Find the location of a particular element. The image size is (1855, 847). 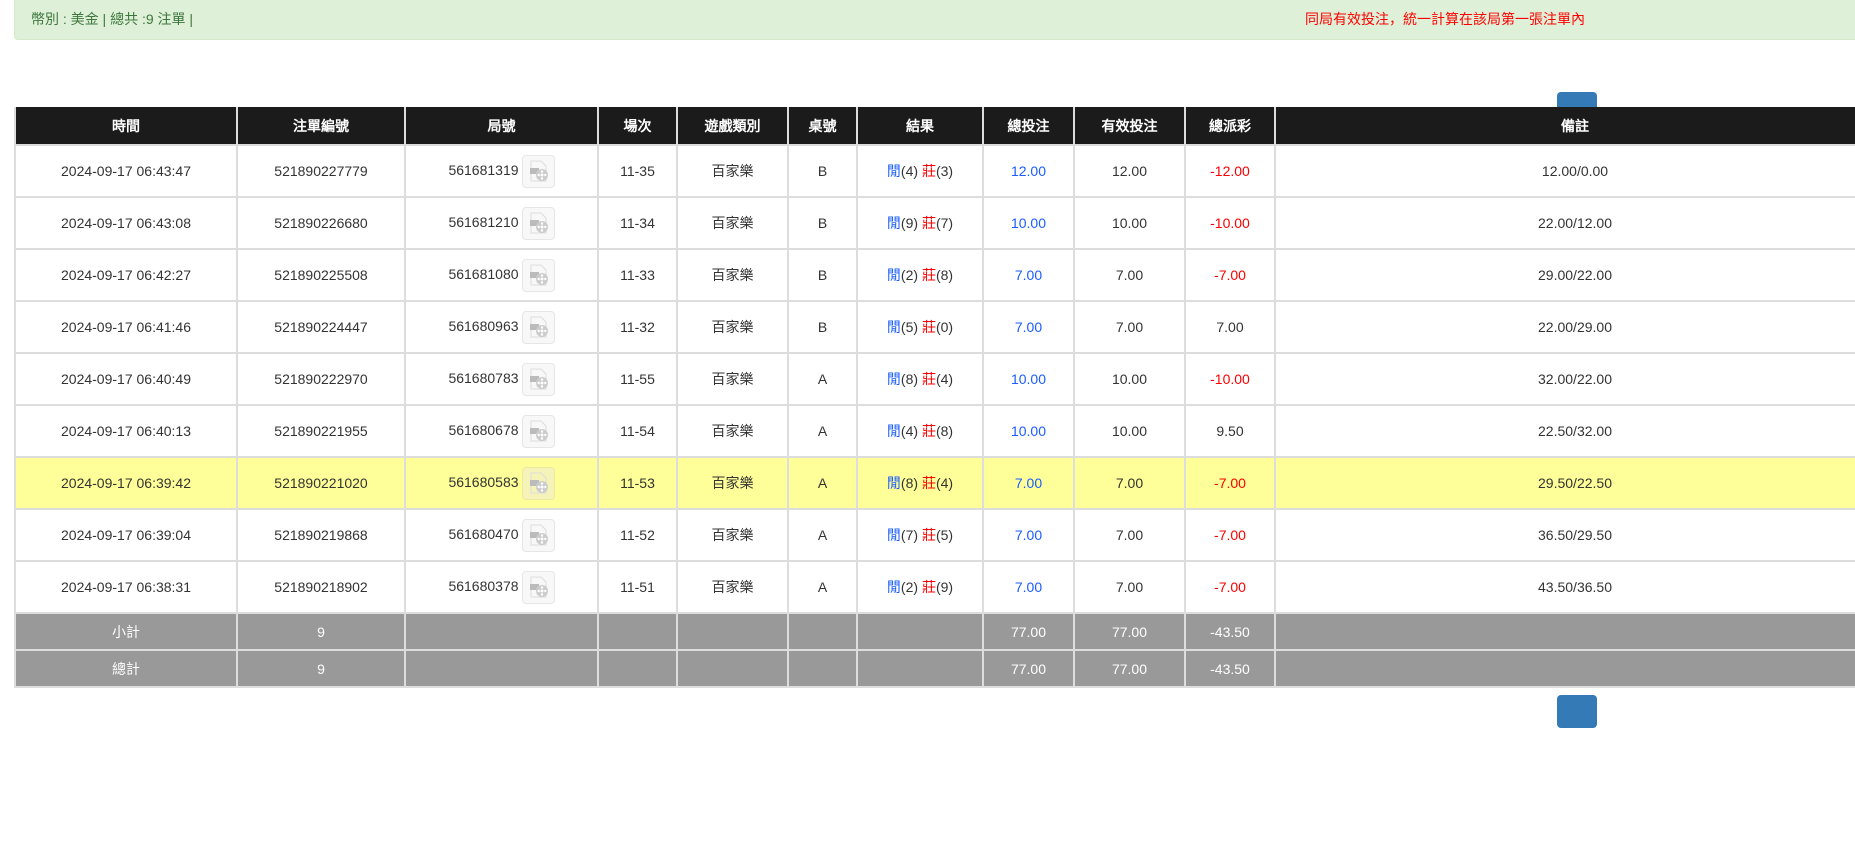

round-number: 561680378 is located at coordinates (483, 585).